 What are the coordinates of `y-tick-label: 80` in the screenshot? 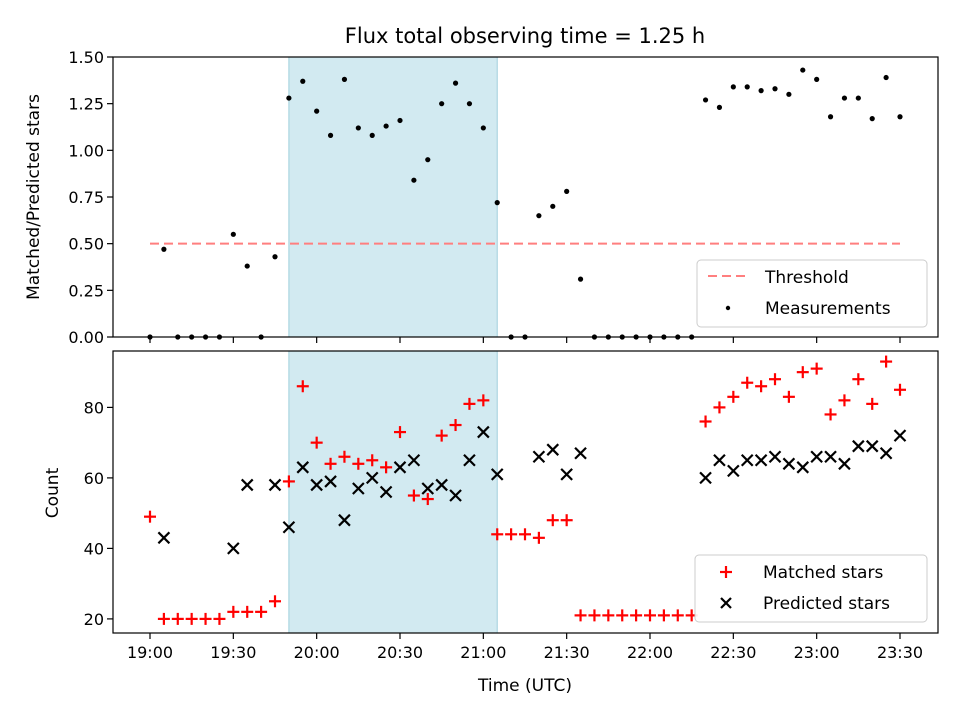 It's located at (94, 407).